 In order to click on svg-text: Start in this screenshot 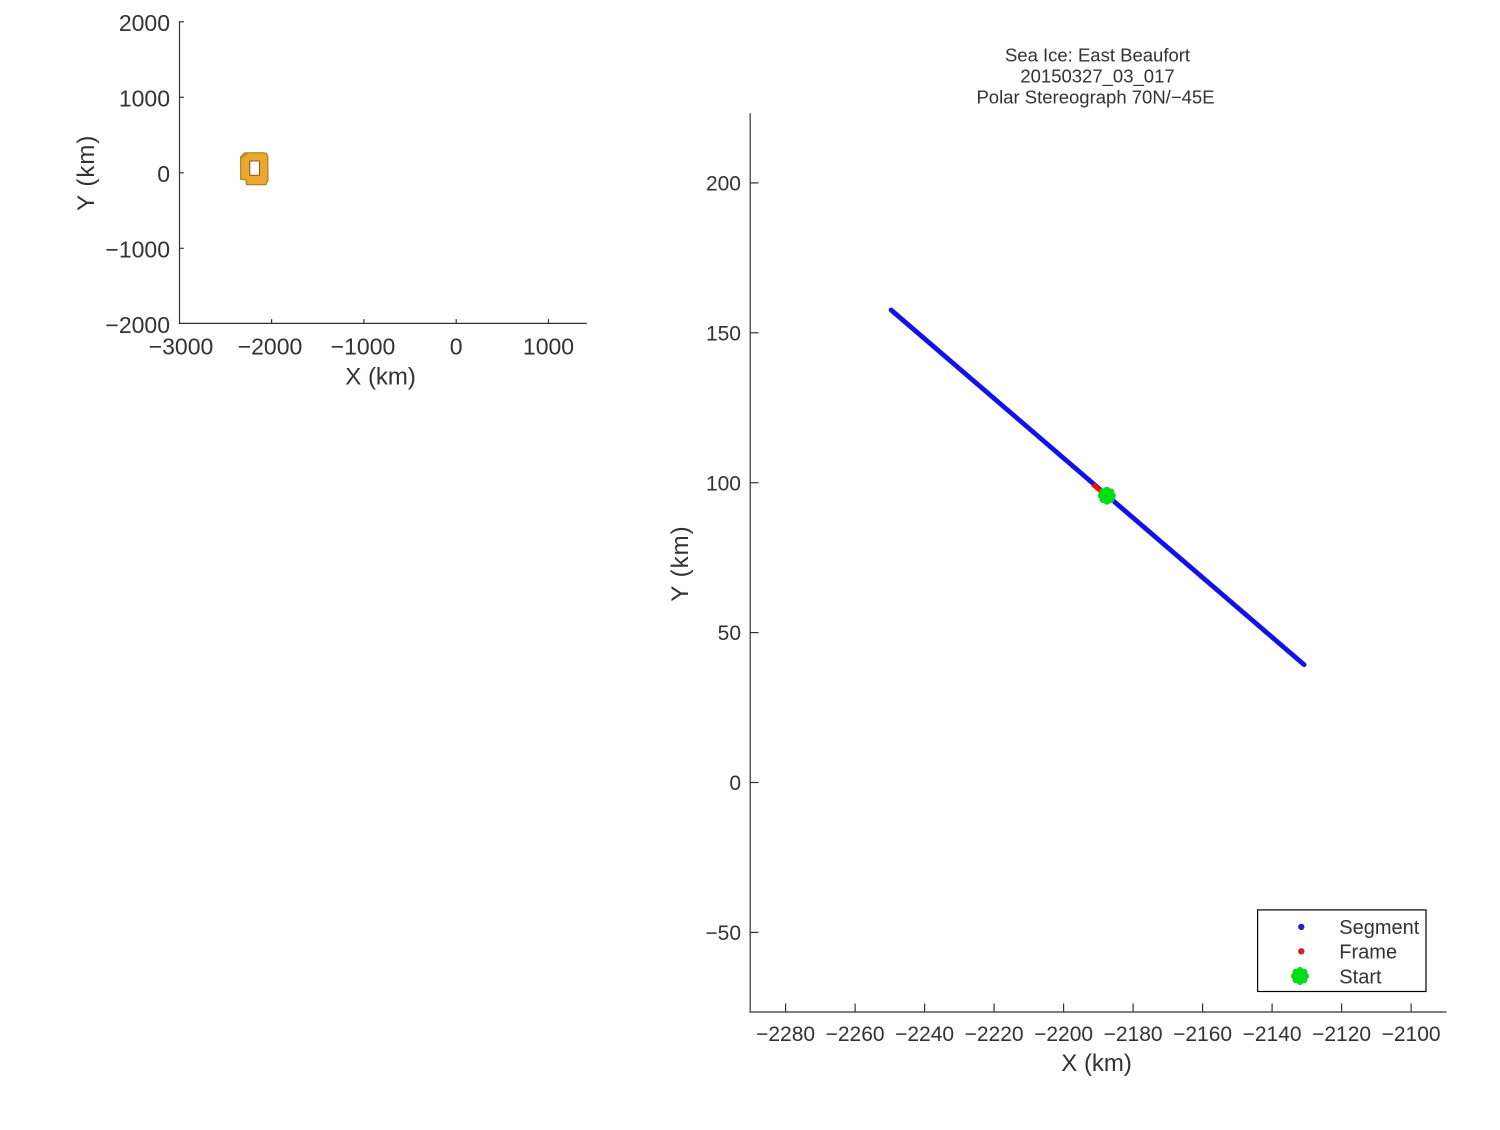, I will do `click(1360, 977)`.